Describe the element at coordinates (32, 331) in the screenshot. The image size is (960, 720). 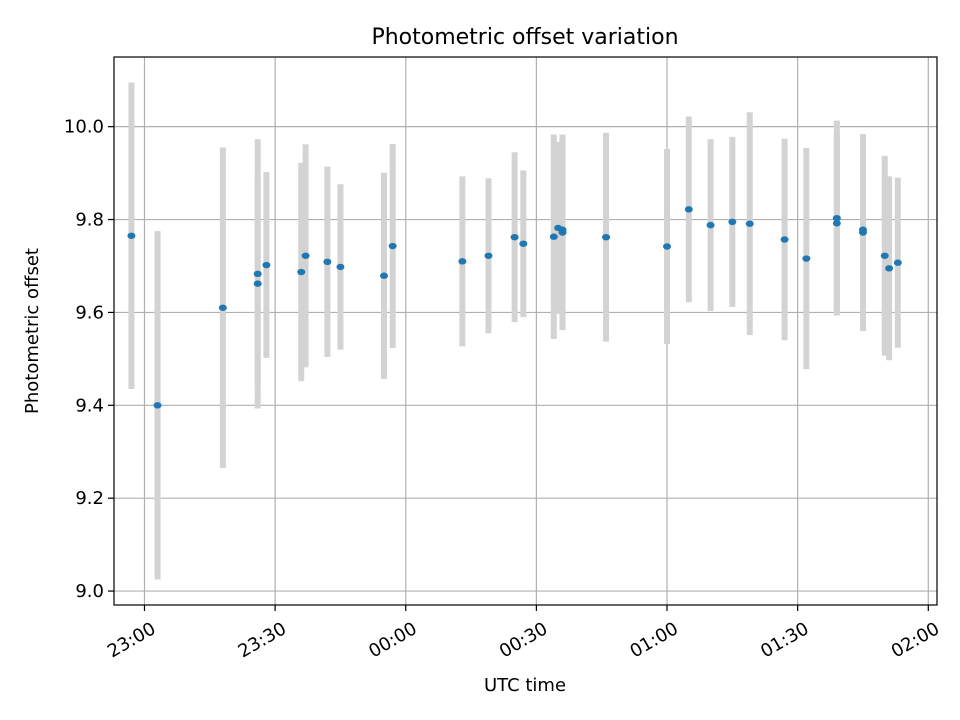
I see `y-axis-label: Photometric offset` at that location.